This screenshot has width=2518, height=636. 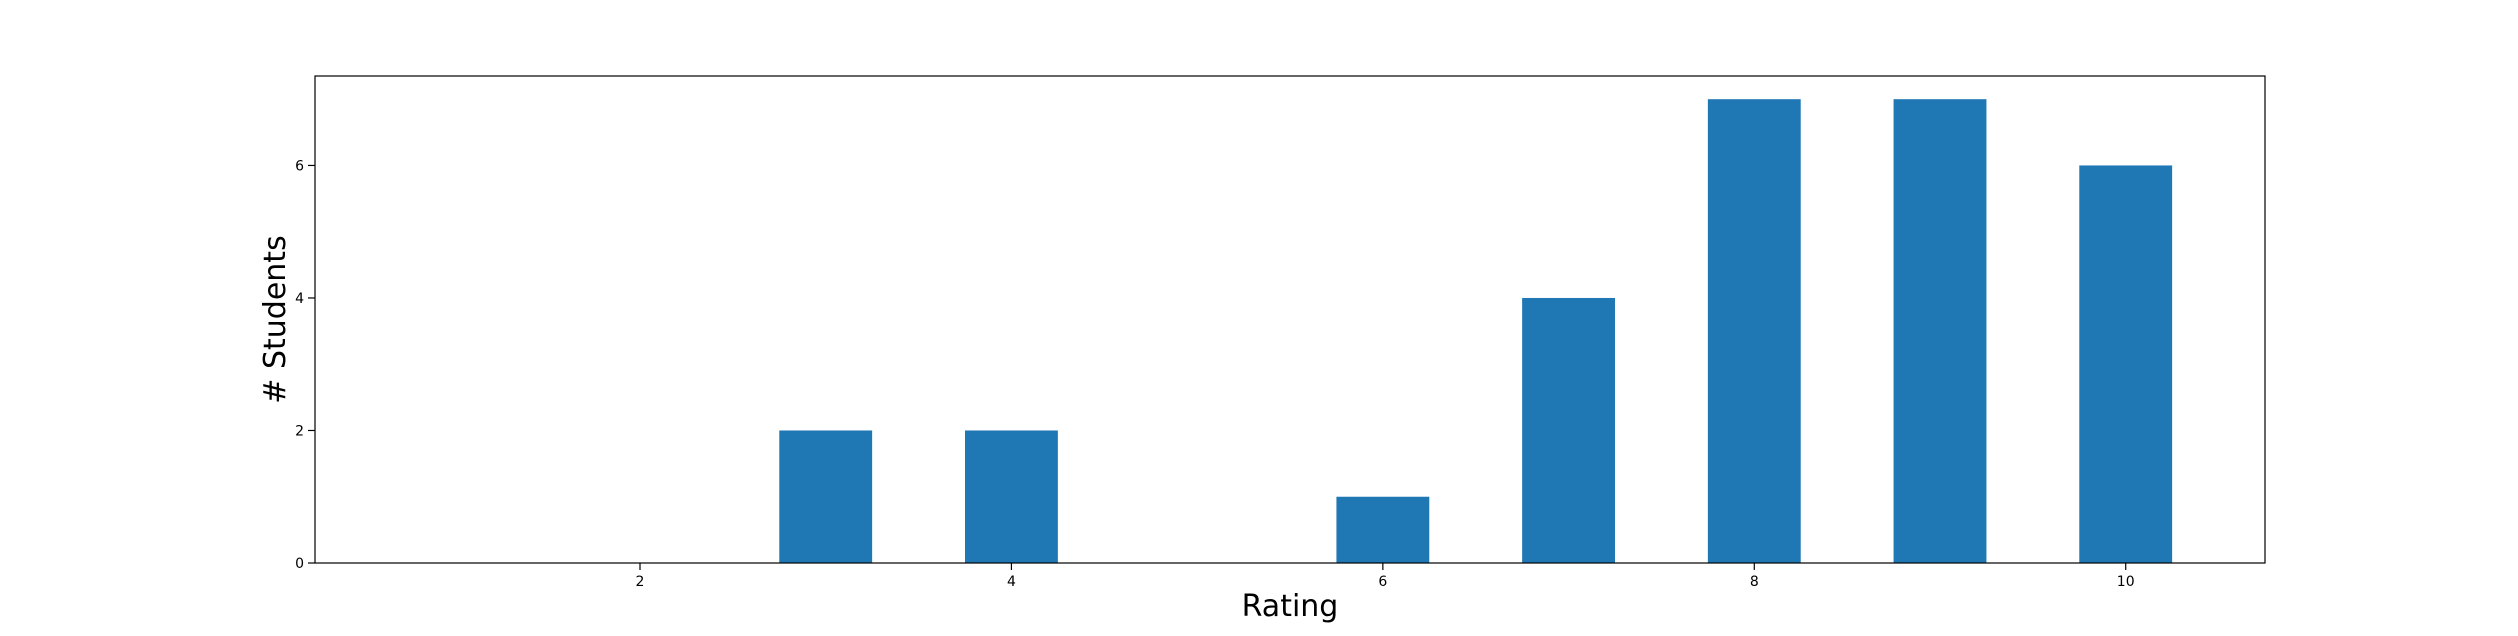 I want to click on x-tick-label: 2, so click(x=640, y=582).